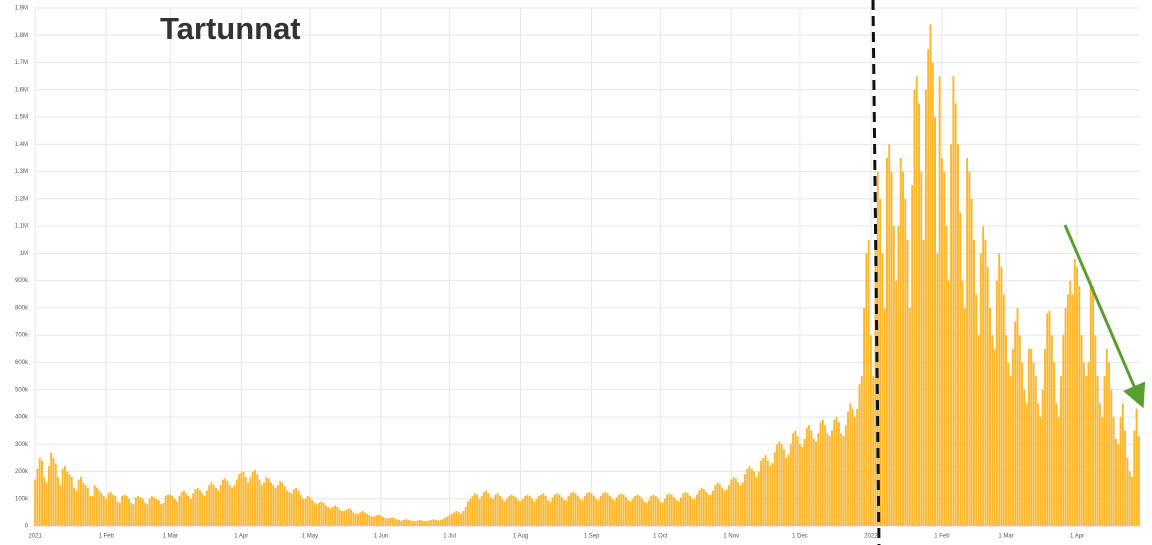 The image size is (1152, 545). What do you see at coordinates (21, 36) in the screenshot?
I see `y-tick-label: 1.8M` at bounding box center [21, 36].